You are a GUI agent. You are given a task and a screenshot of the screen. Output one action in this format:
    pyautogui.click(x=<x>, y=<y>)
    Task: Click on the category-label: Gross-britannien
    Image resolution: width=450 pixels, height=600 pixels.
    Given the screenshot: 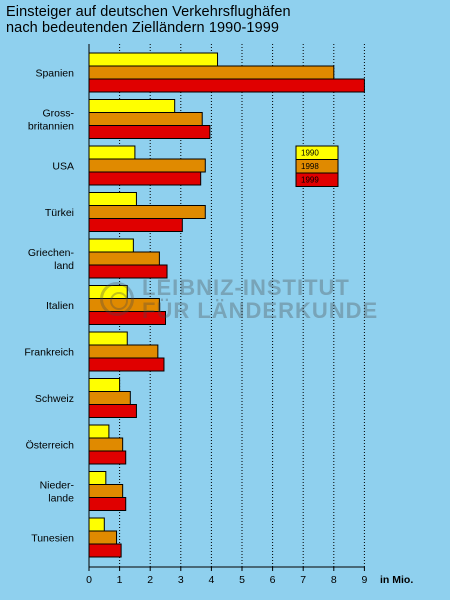 What is the action you would take?
    pyautogui.click(x=51, y=120)
    